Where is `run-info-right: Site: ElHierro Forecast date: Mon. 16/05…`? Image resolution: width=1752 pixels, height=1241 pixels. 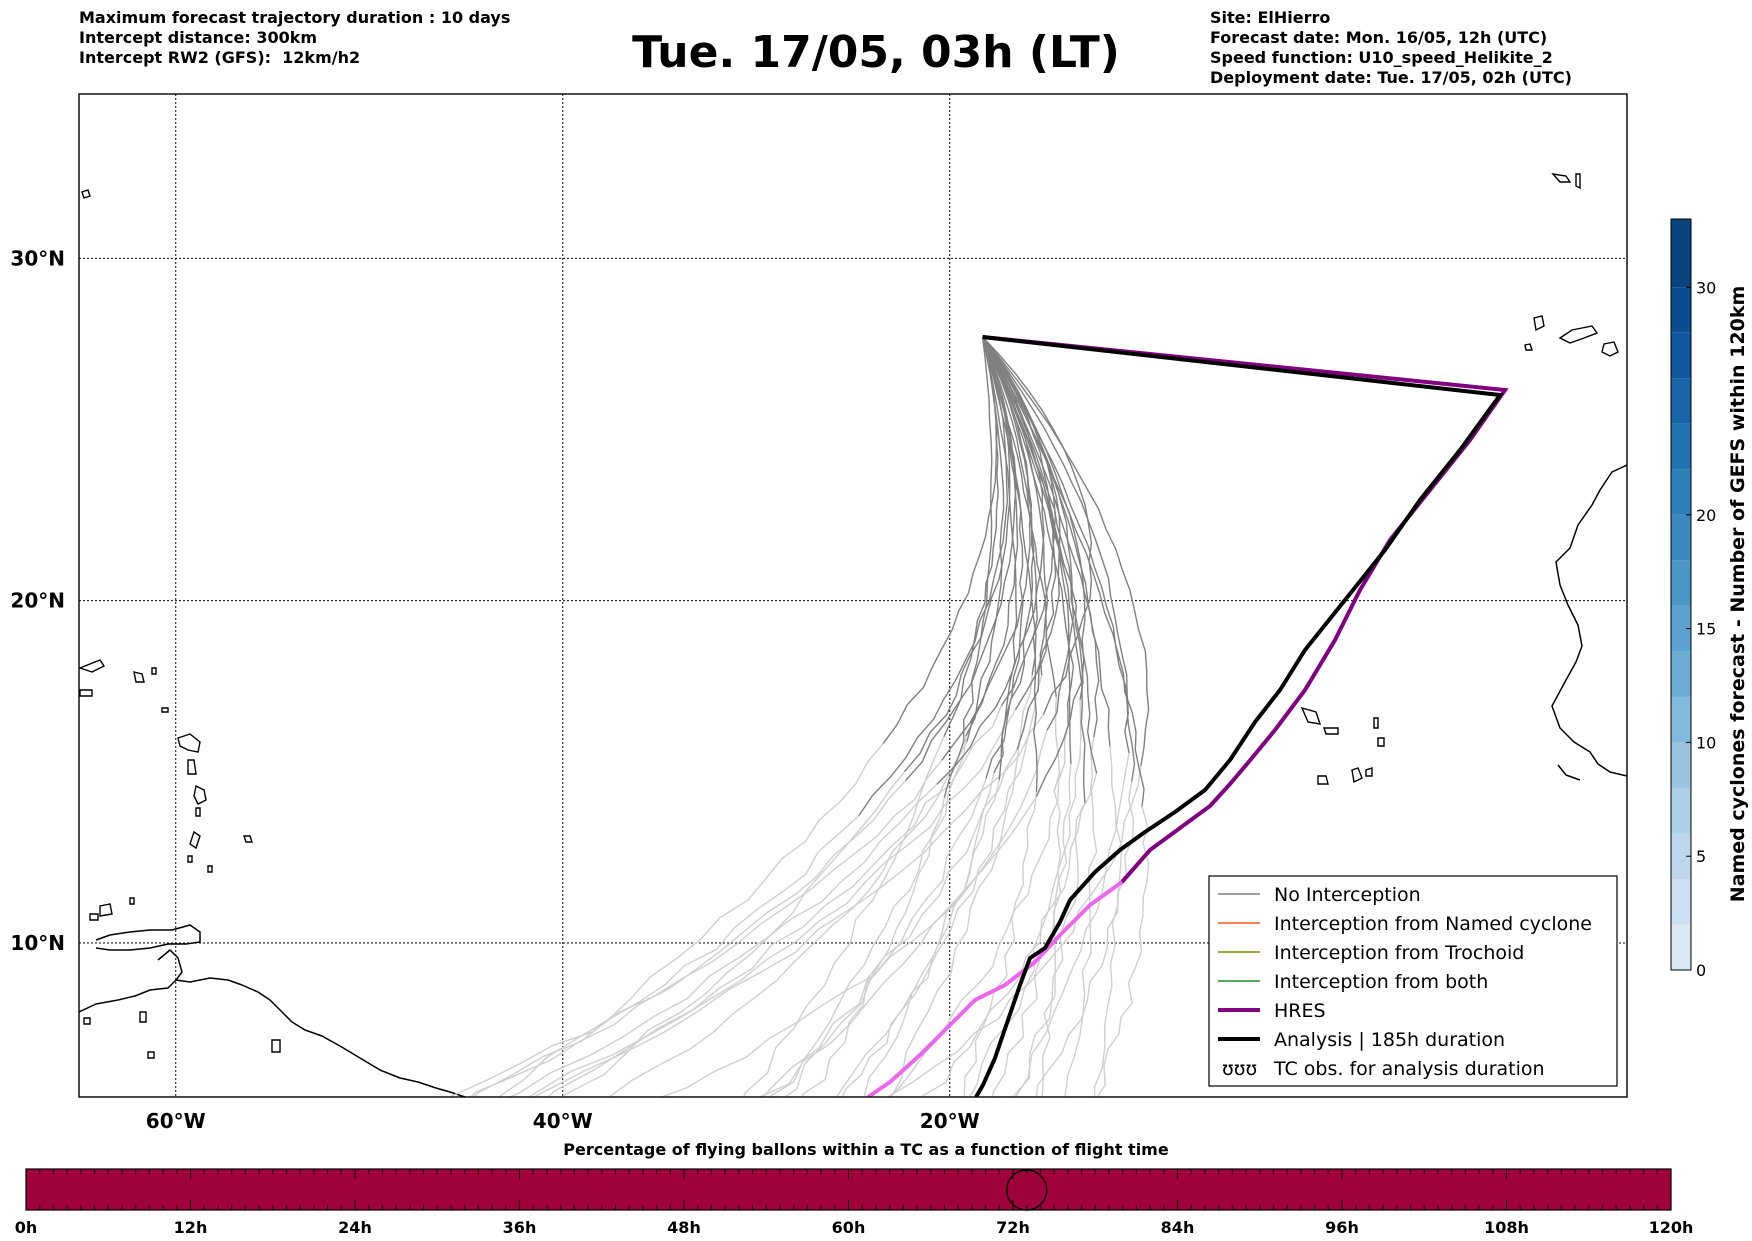
run-info-right: Site: ElHierro Forecast date: Mon. 16/05… is located at coordinates (1391, 48).